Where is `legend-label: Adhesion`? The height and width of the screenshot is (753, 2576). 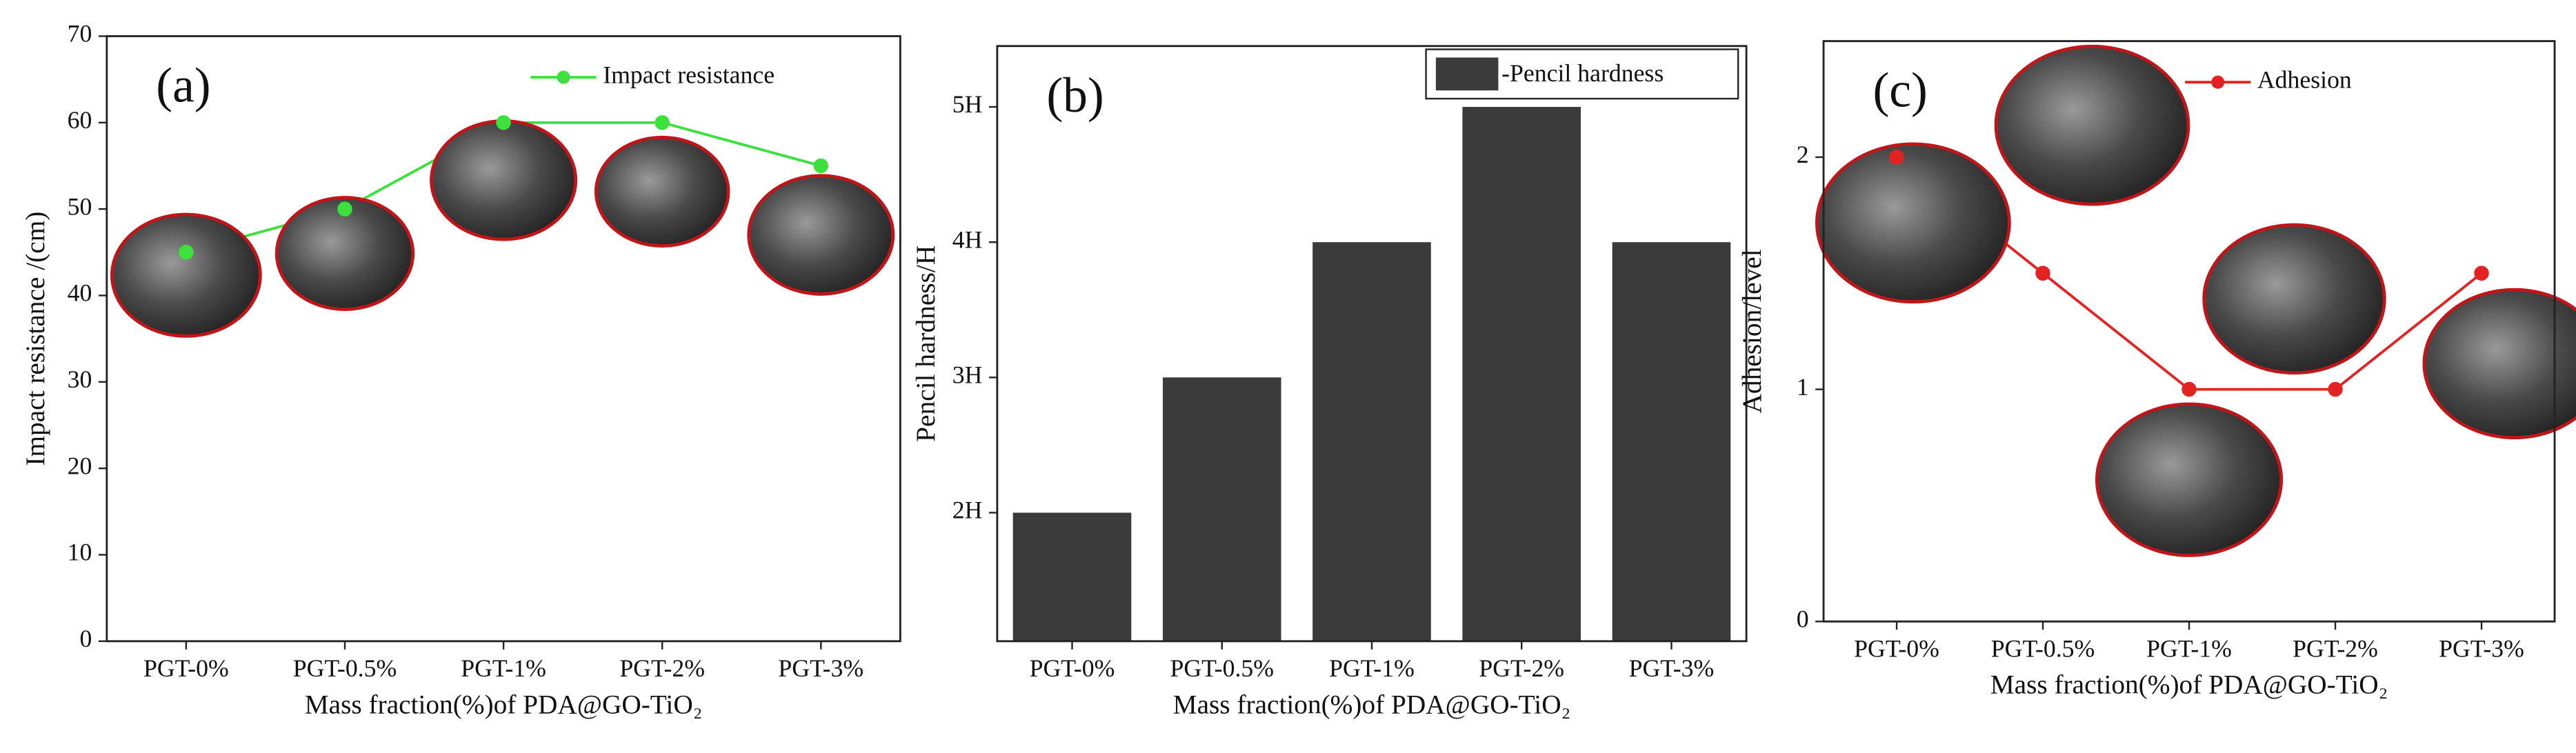 legend-label: Adhesion is located at coordinates (2304, 79).